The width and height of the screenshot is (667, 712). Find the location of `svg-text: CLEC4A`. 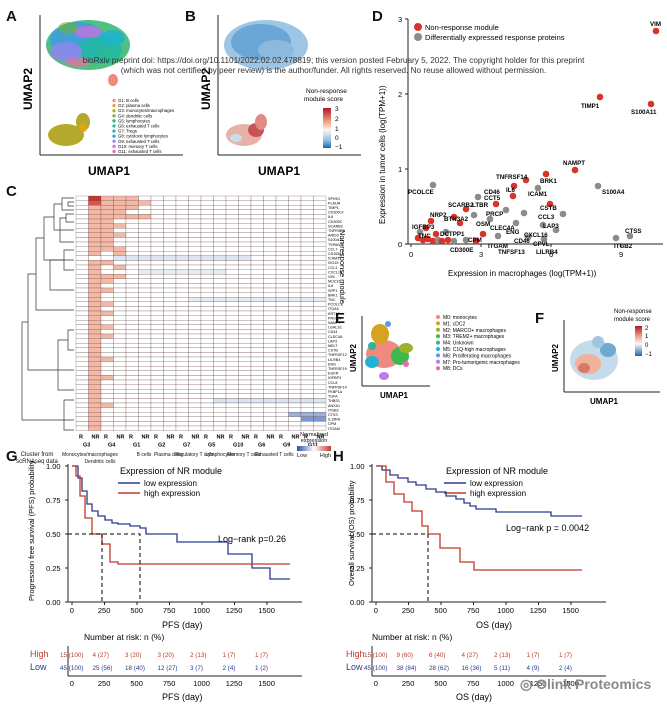

svg-text: CLEC4A is located at coordinates (502, 228).